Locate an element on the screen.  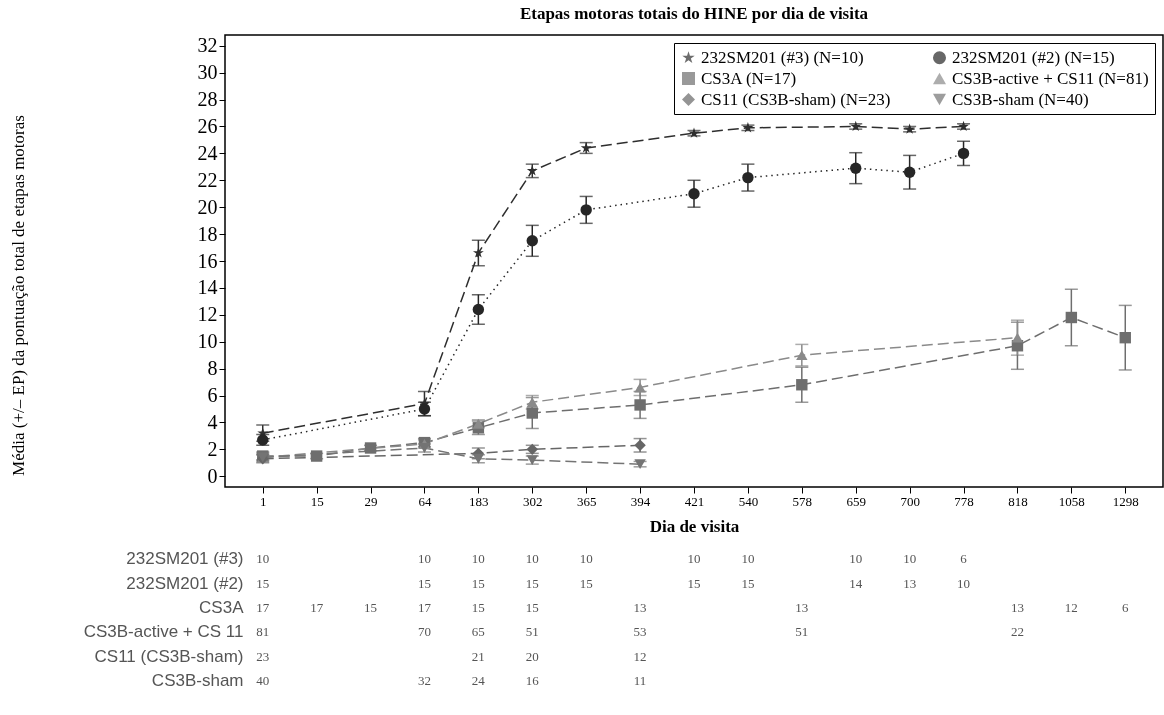
legend-label: 232SM201 (#3) (N=10) is located at coordinates (782, 57).